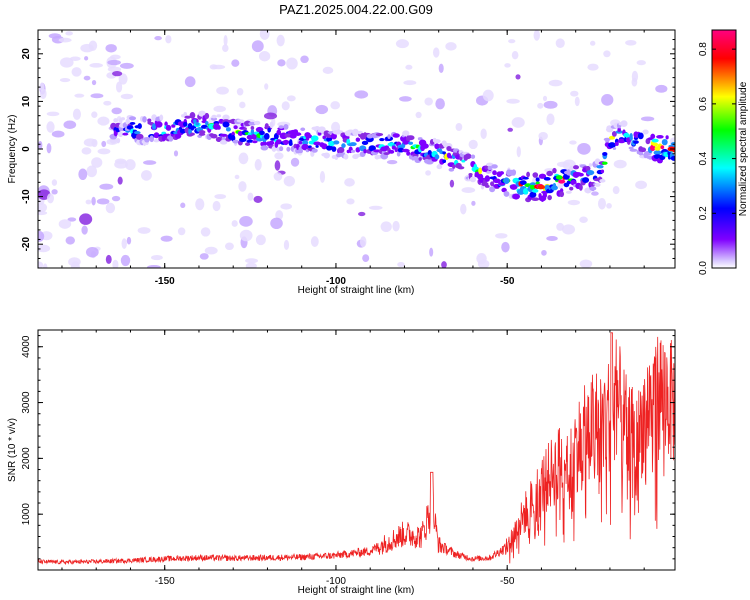 The height and width of the screenshot is (600, 750). I want to click on spectrogram-y-tick-label: 10, so click(26, 101).